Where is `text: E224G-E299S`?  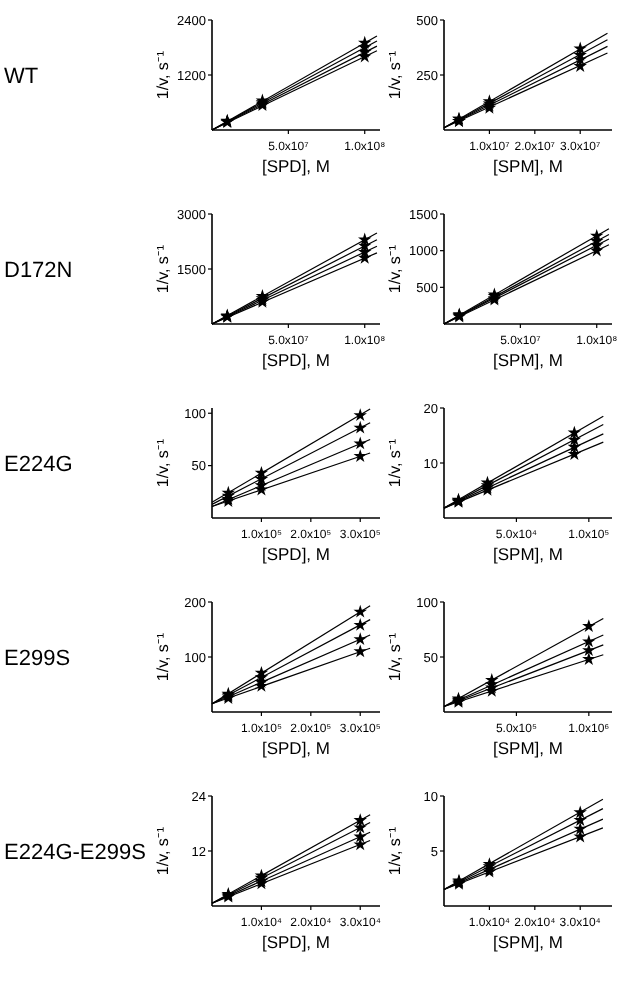
text: E224G-E299S is located at coordinates (75, 853).